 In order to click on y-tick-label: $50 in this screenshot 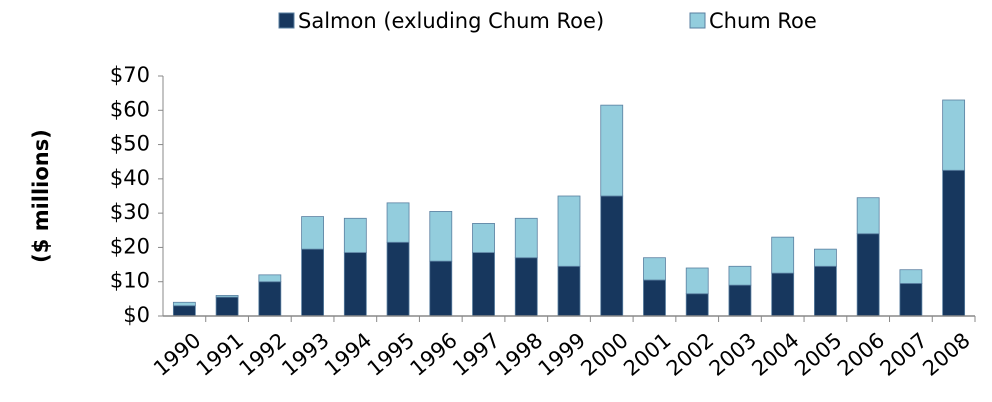, I will do `click(130, 144)`.